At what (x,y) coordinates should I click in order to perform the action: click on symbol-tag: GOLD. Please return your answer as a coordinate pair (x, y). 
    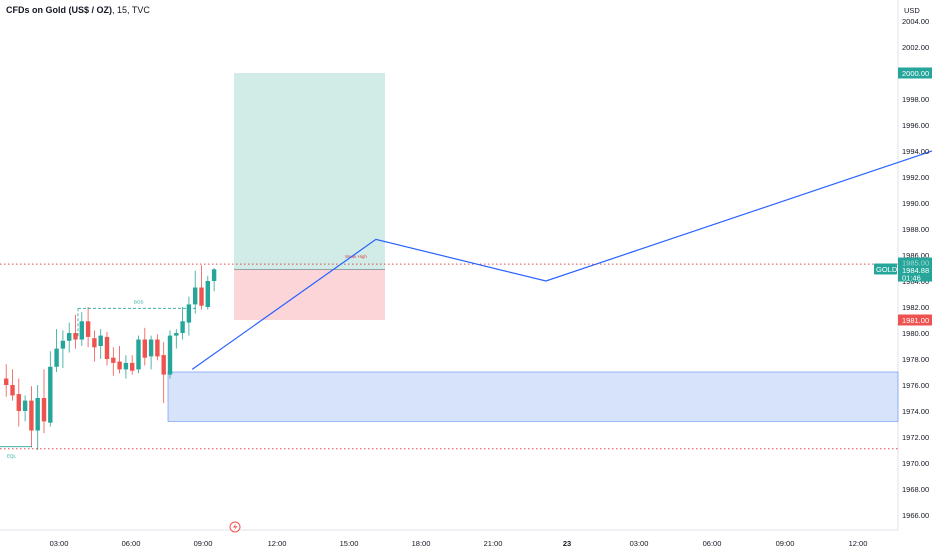
    Looking at the image, I should click on (887, 269).